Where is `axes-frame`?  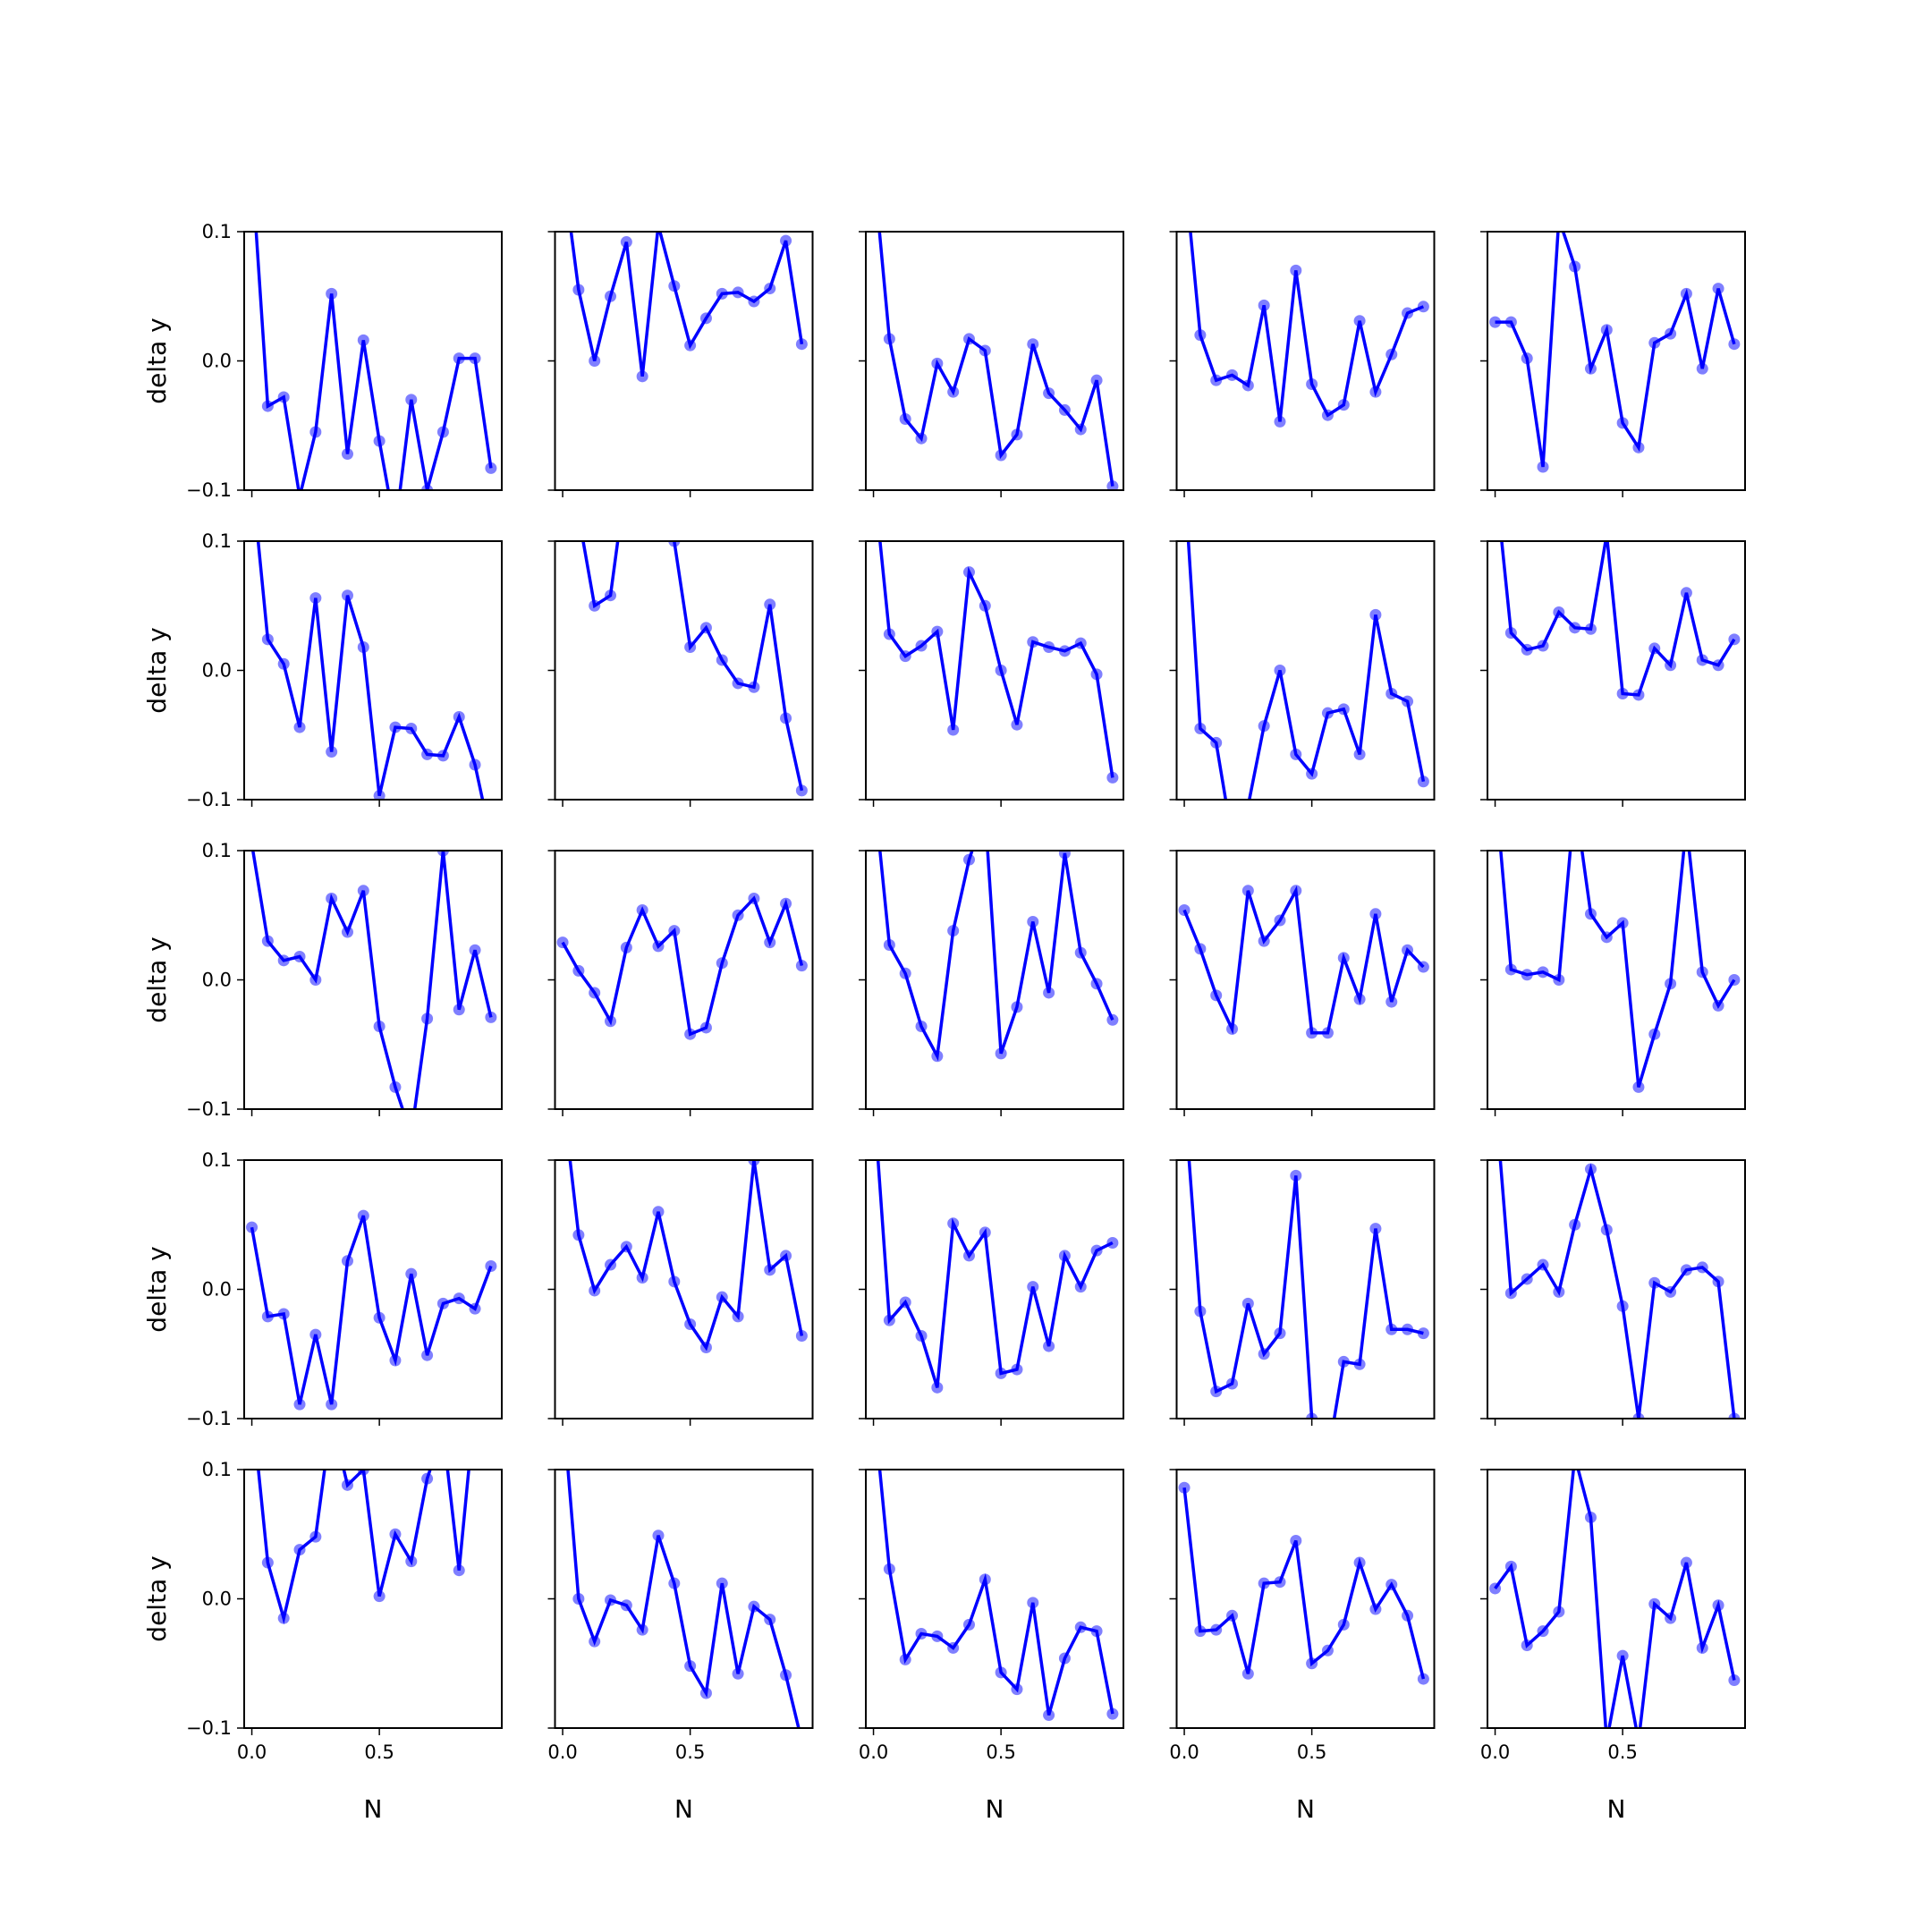 axes-frame is located at coordinates (1305, 670).